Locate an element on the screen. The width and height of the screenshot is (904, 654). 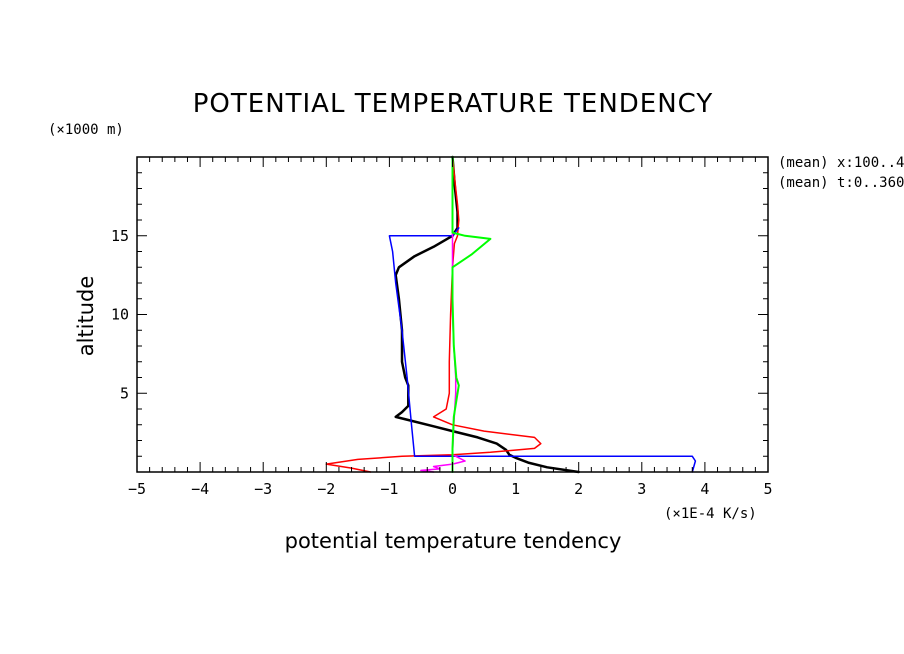
x-tick-label: 2 is located at coordinates (578, 489).